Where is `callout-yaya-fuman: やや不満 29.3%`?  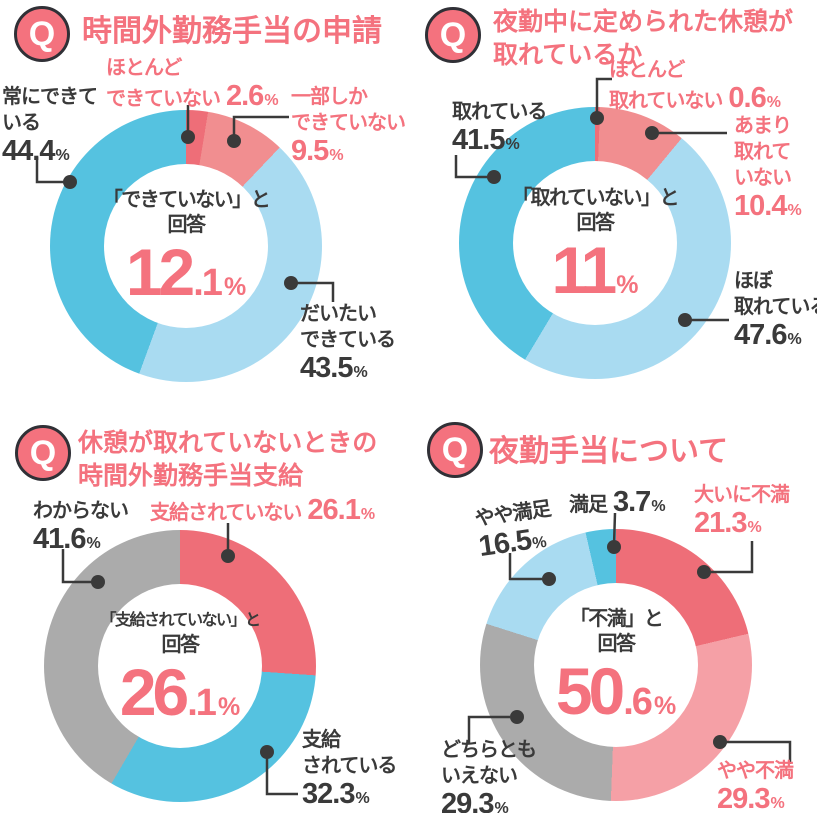 callout-yaya-fuman: やや不満 29.3% is located at coordinates (755, 785).